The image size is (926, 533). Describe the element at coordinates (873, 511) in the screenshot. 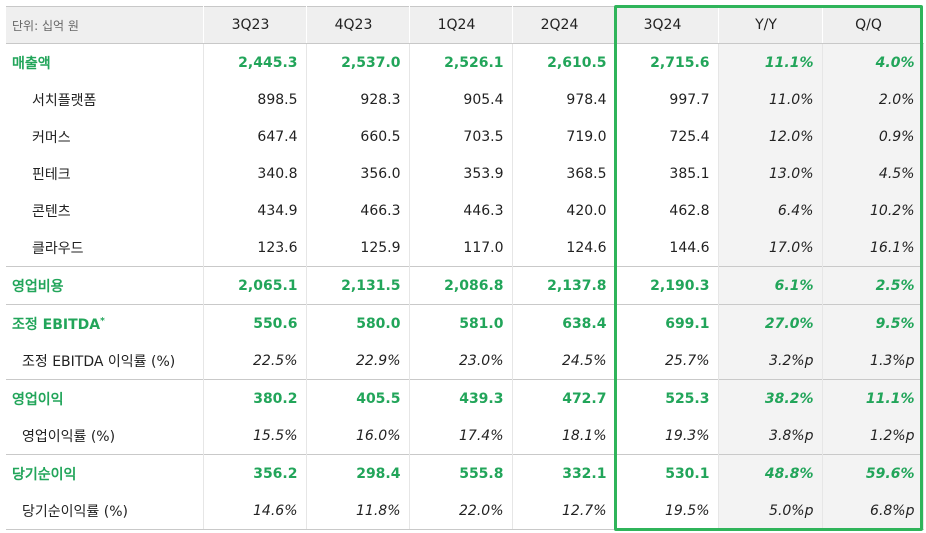

I see `table-cell: 6.8%p` at that location.